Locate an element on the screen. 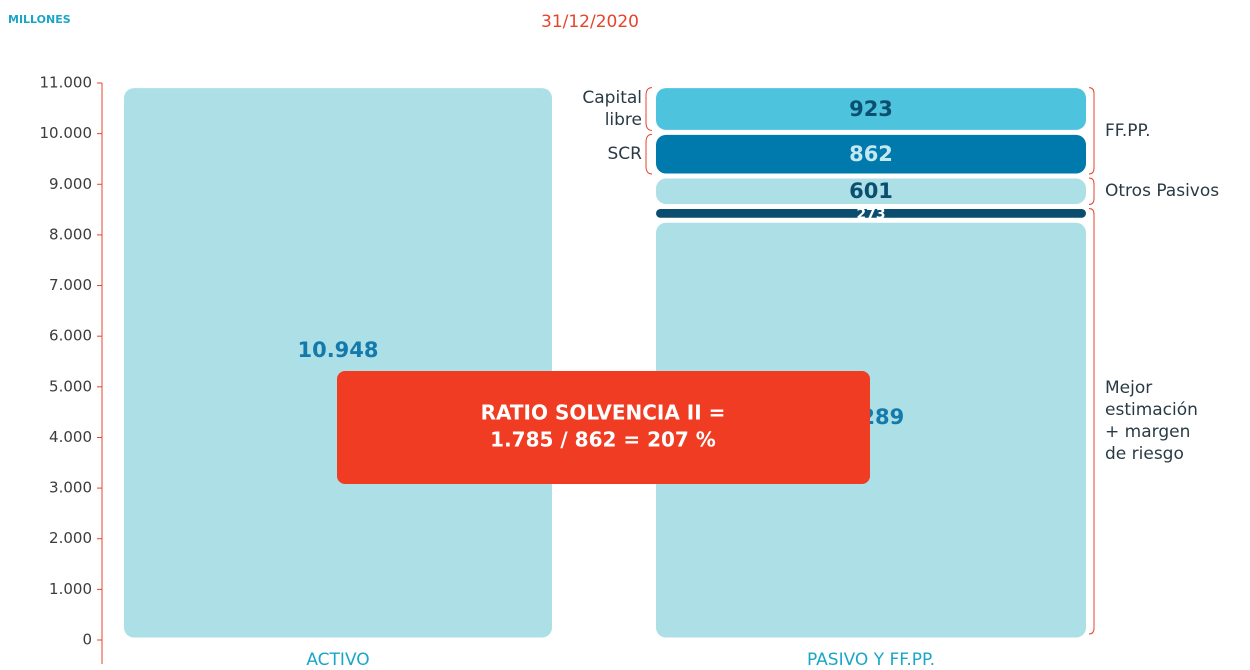 The height and width of the screenshot is (670, 1250). bracket-label: de riesgo is located at coordinates (1144, 454).